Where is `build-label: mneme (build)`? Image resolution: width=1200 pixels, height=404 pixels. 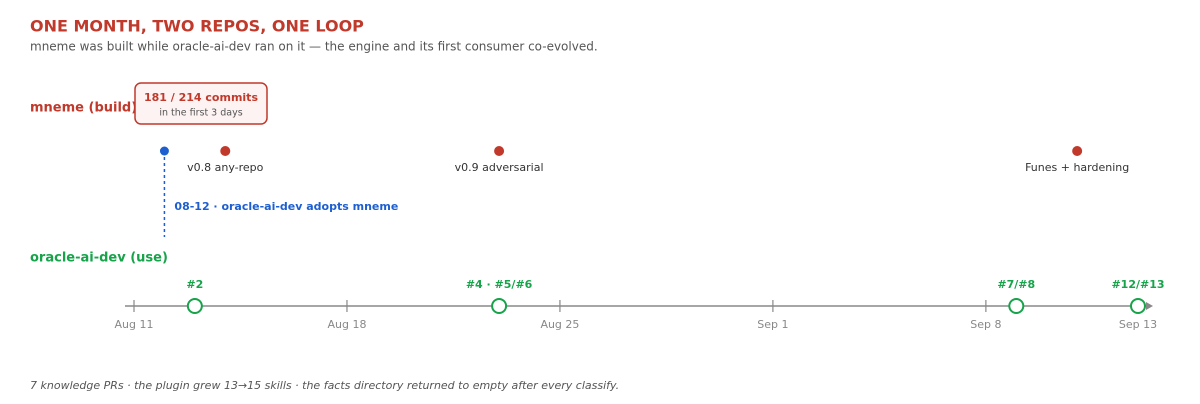 build-label: mneme (build) is located at coordinates (83, 108).